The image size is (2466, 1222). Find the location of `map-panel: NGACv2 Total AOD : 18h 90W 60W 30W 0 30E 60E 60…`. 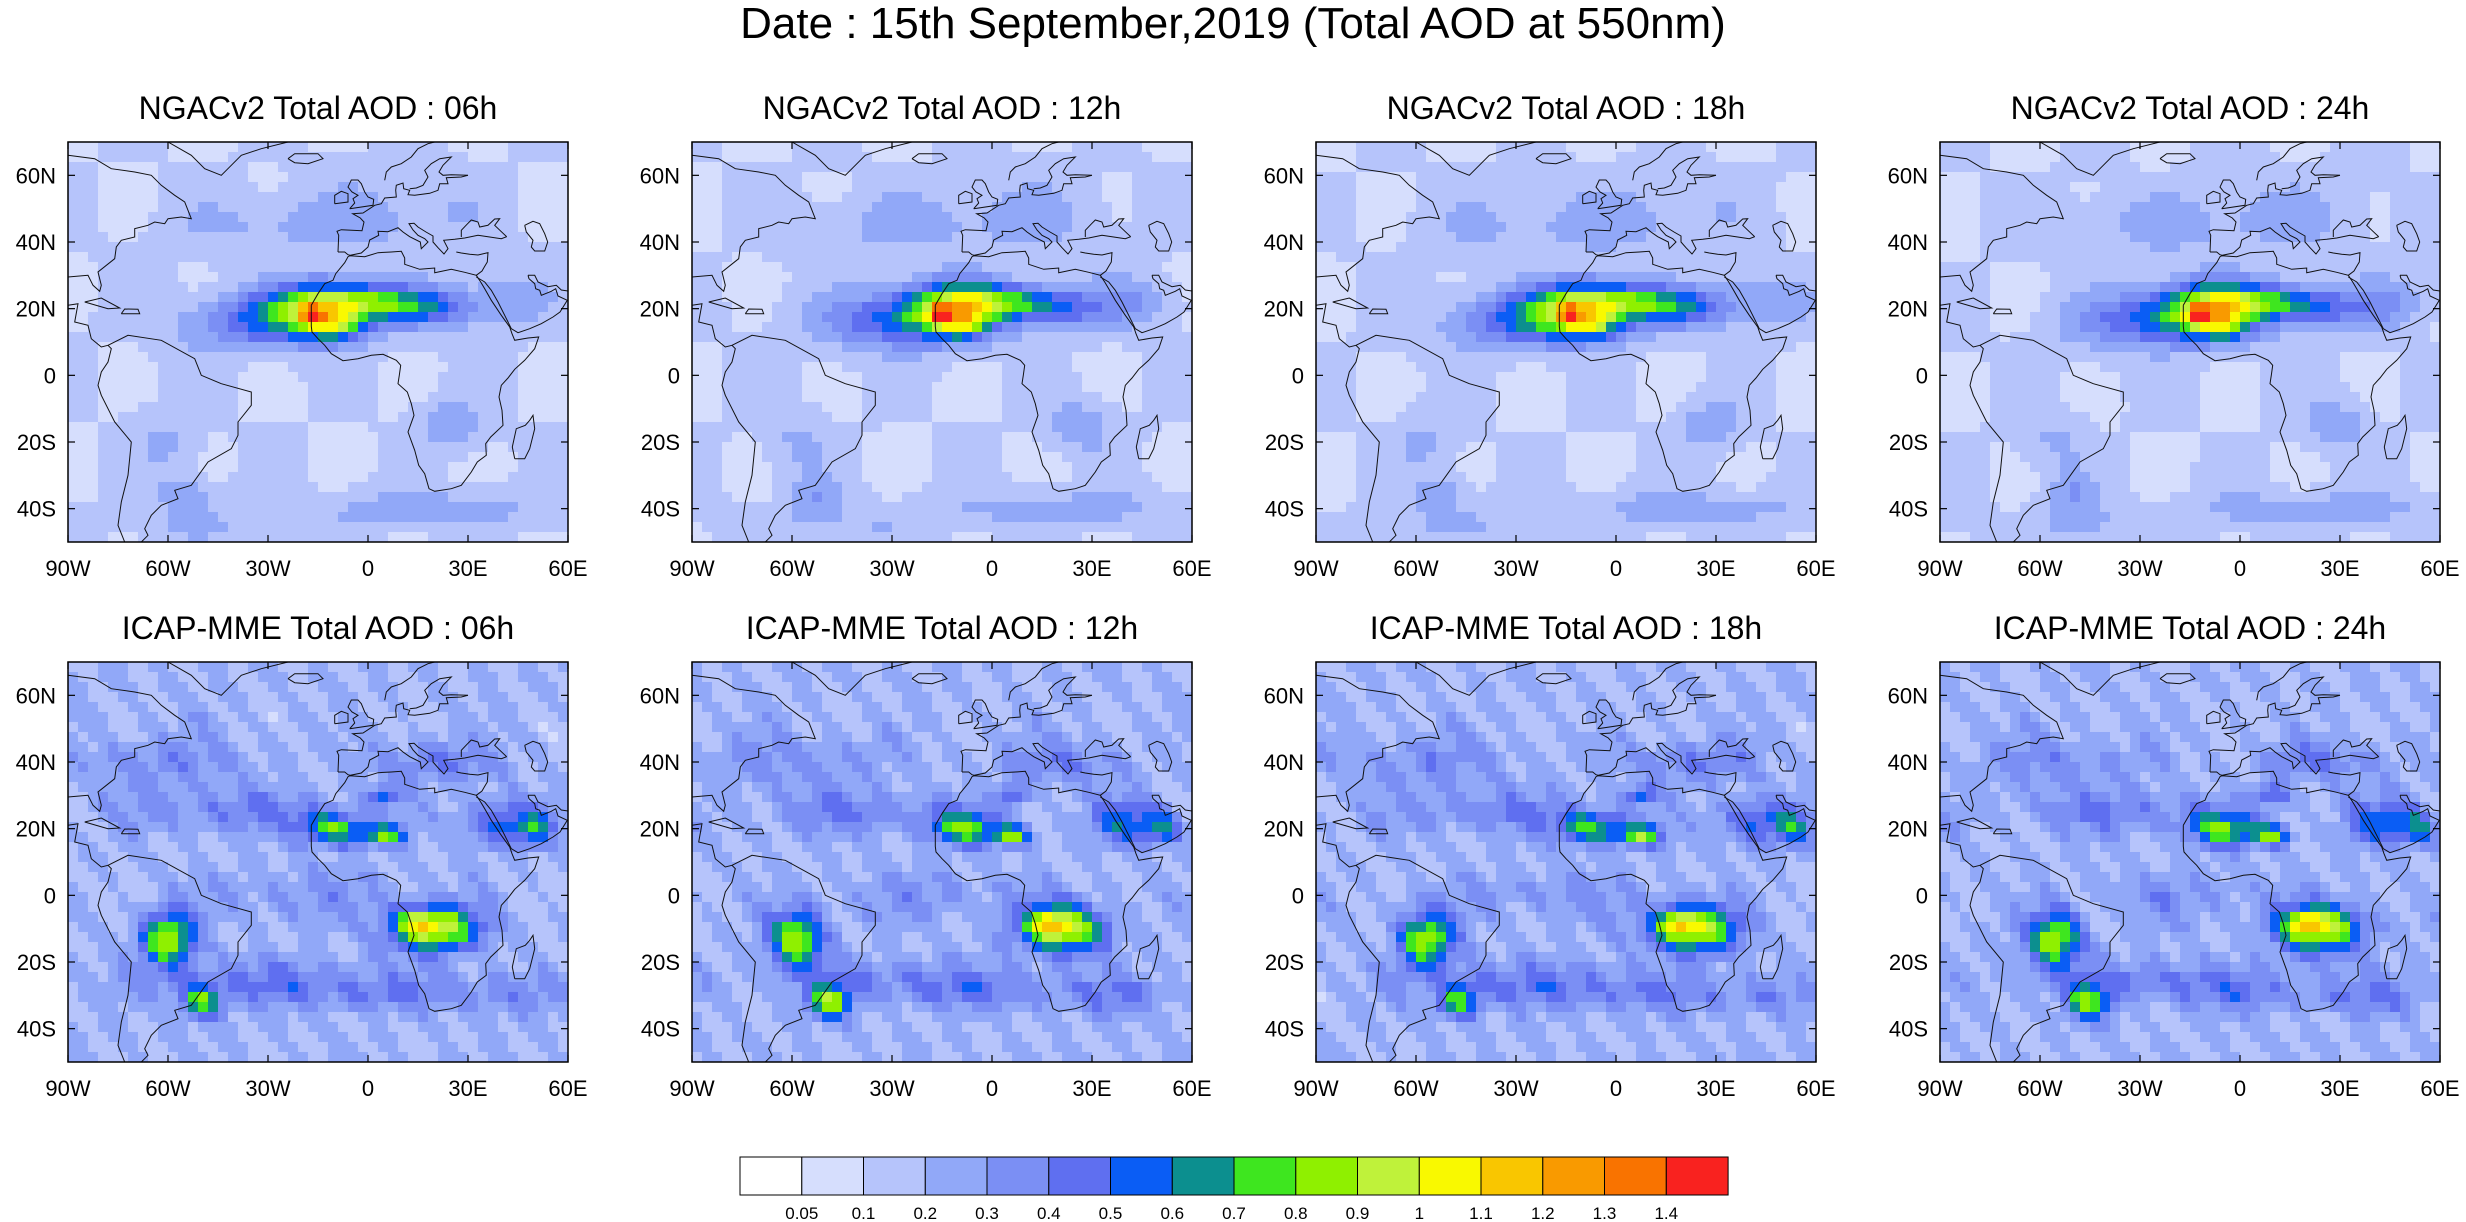

map-panel: NGACv2 Total AOD : 18h 90W 60W 30W 0 30E 60E 60… is located at coordinates (1560, 290).